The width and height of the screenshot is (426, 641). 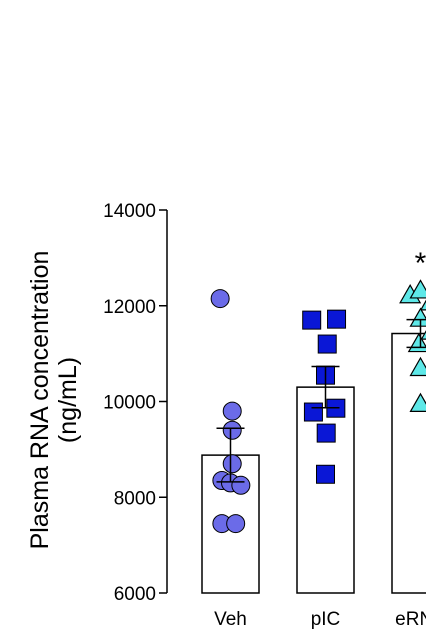 I want to click on annotations-layer: *, so click(x=420, y=263).